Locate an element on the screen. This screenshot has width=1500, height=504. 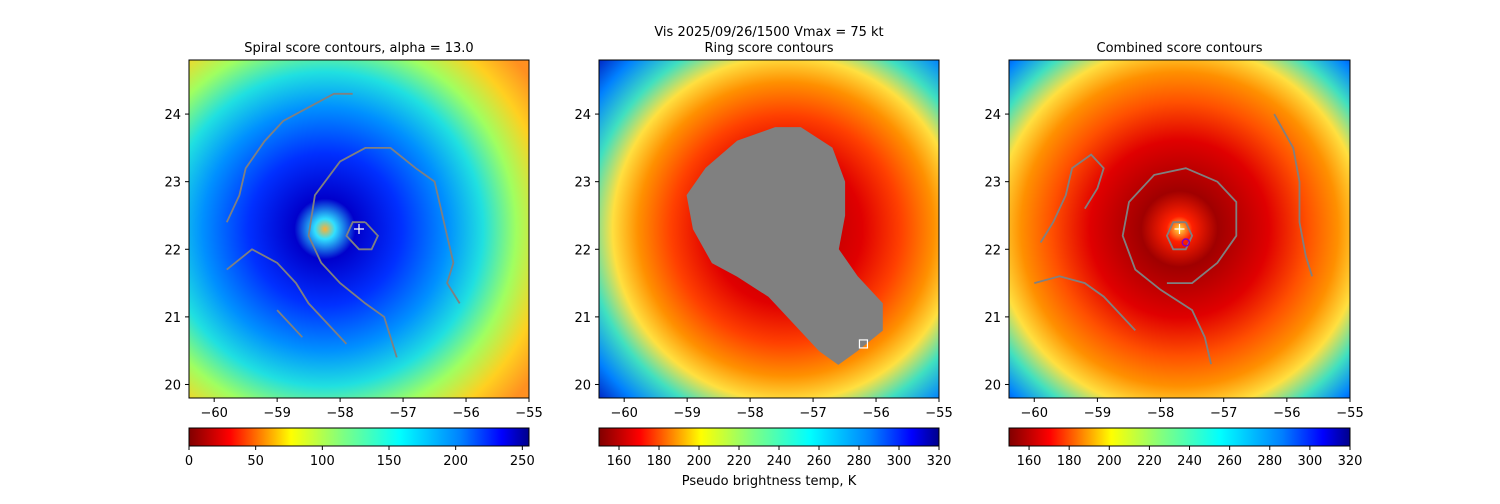
colorbar-tick-label: 250 is located at coordinates (522, 461).